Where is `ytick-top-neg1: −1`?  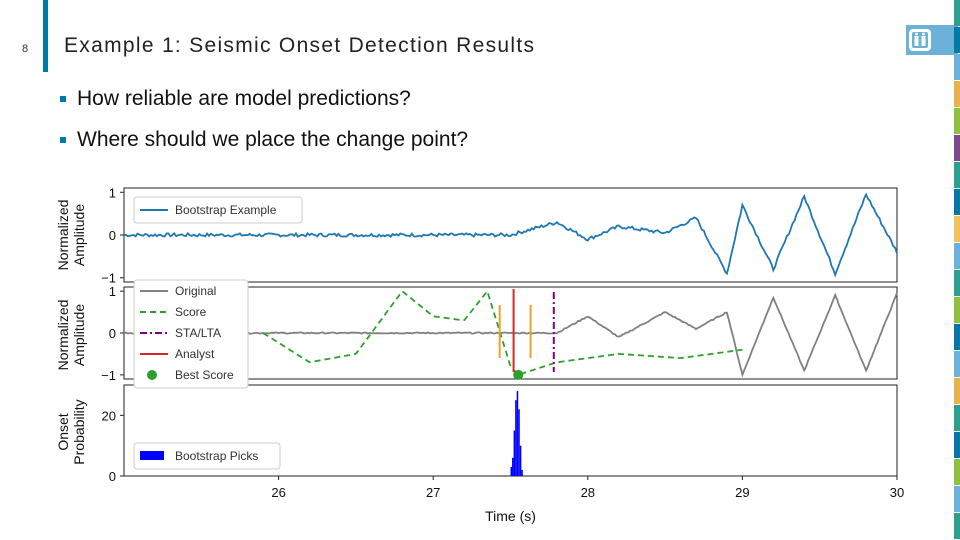
ytick-top-neg1: −1 is located at coordinates (108, 278).